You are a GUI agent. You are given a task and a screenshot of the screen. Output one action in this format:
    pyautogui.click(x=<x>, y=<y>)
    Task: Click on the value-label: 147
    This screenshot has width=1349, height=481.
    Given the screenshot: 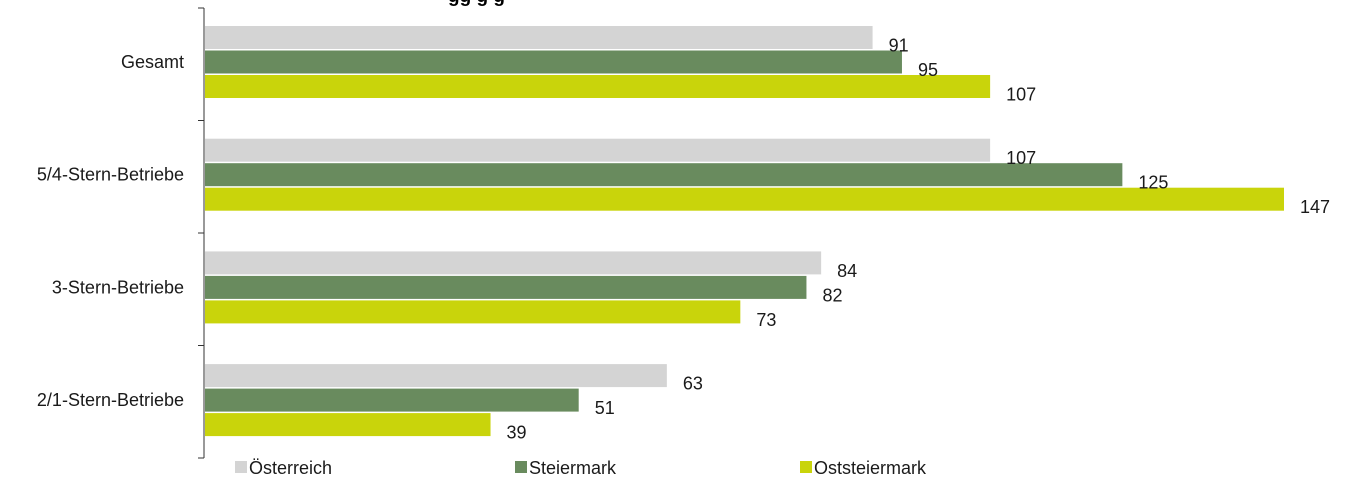 What is the action you would take?
    pyautogui.click(x=1315, y=207)
    